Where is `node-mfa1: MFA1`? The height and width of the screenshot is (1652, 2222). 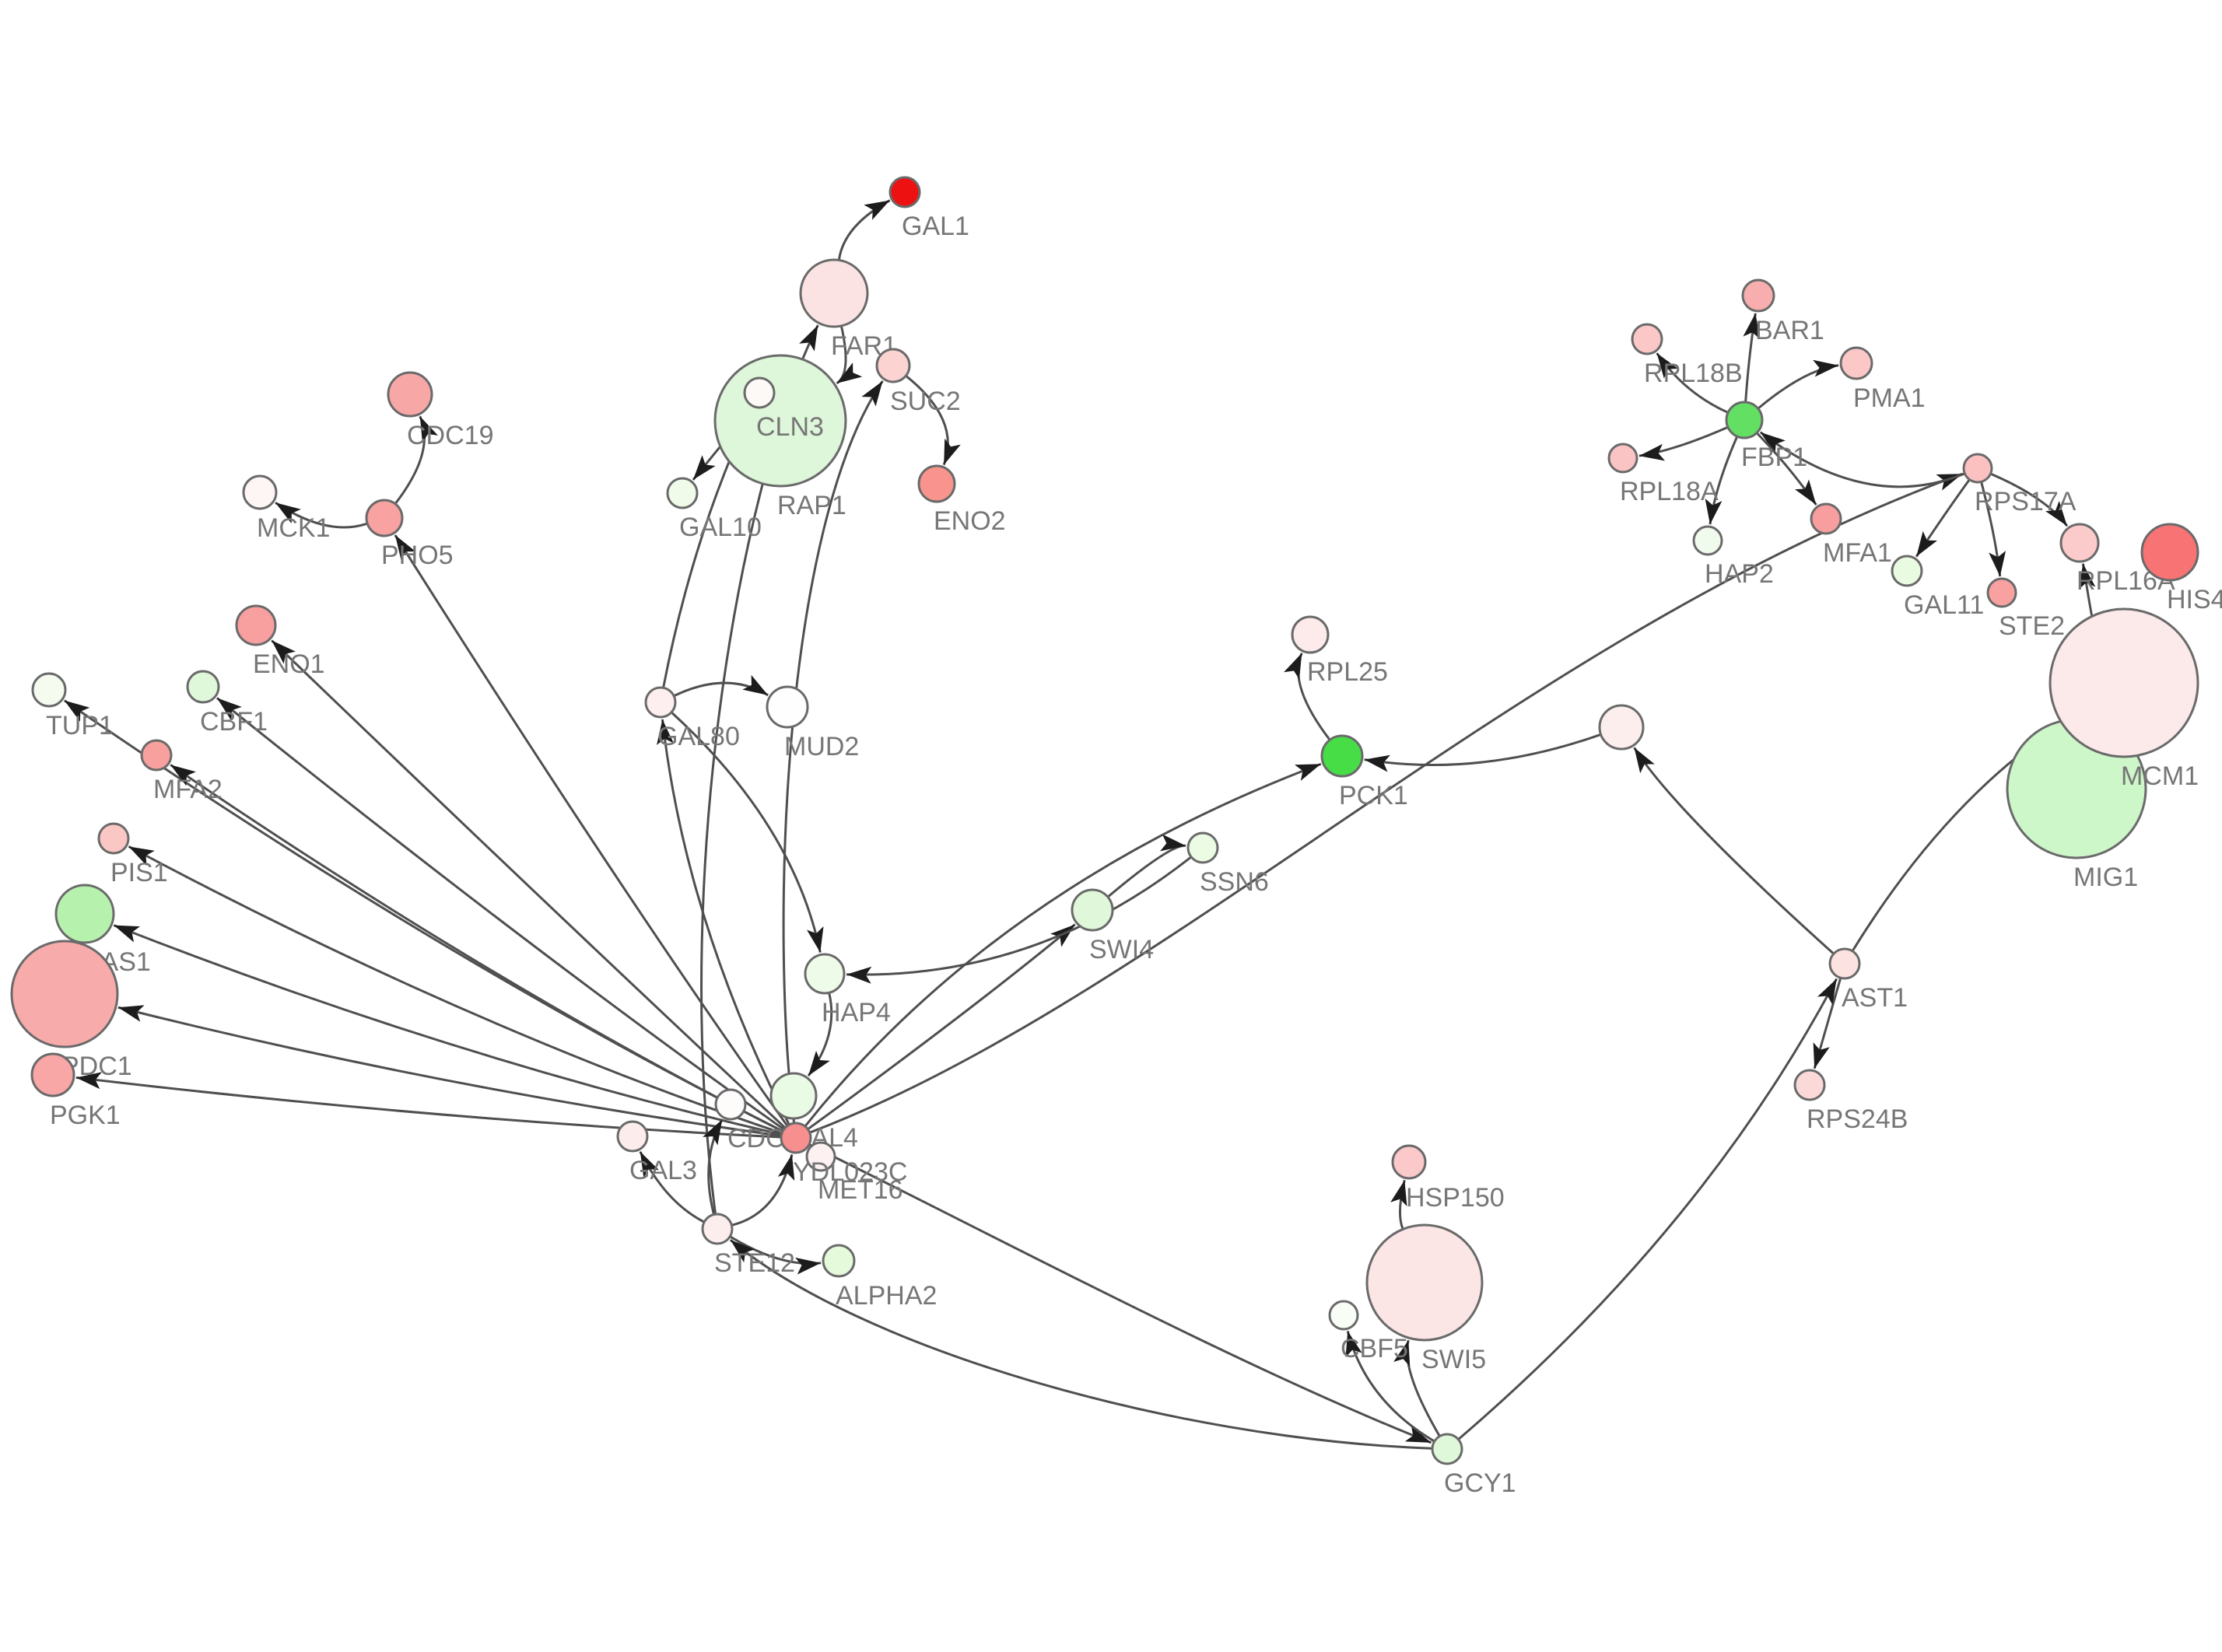 node-mfa1: MFA1 is located at coordinates (1851, 535).